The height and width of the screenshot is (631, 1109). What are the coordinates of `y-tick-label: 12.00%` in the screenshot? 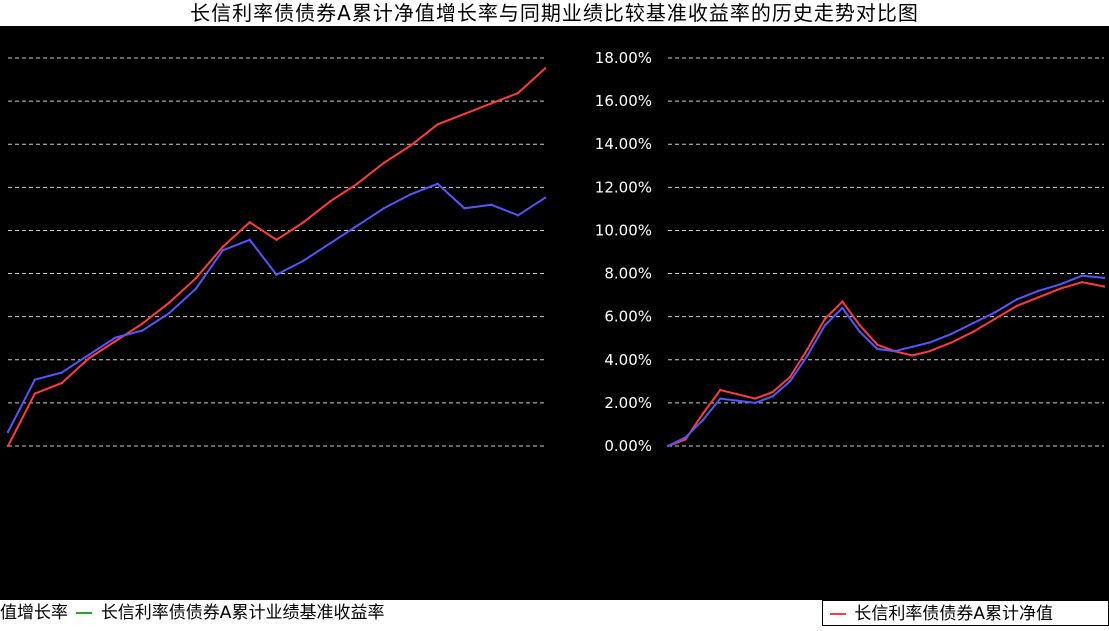 It's located at (623, 187).